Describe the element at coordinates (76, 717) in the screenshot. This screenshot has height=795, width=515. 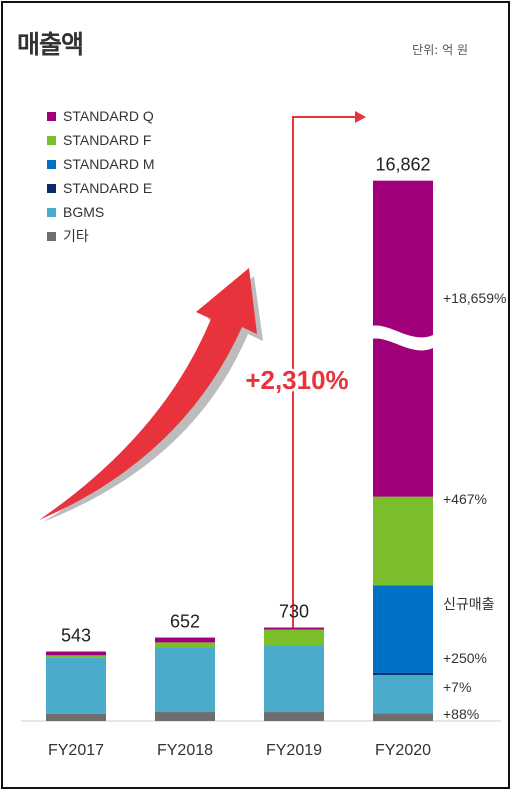
I see `bar-segment-fy2017-other` at that location.